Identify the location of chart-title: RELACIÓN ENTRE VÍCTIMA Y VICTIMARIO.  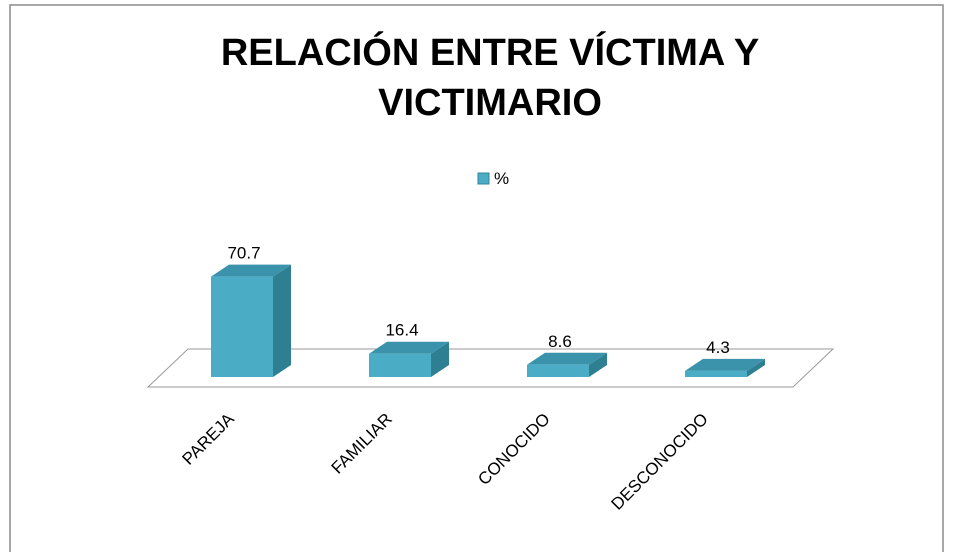
(490, 78).